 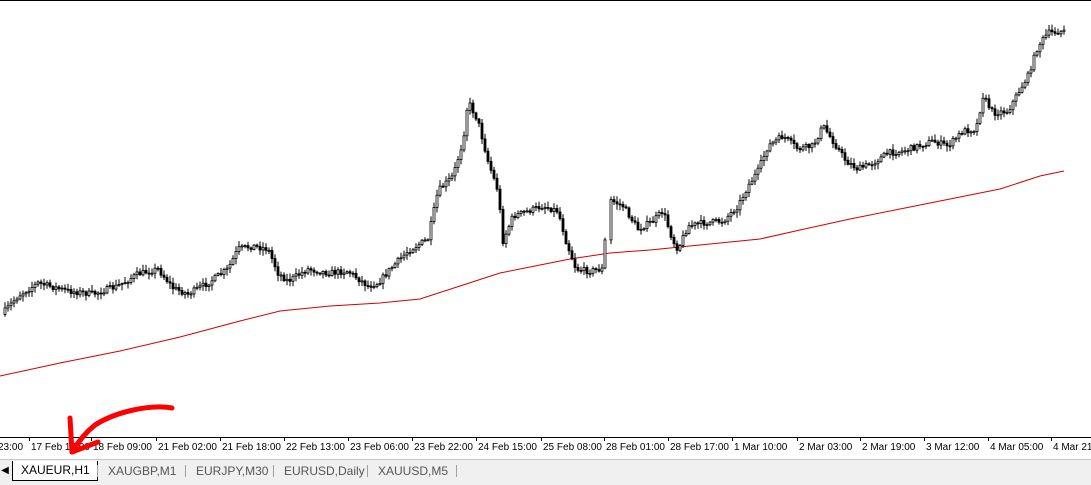 I want to click on chart-tab: XAUEUR,H1, so click(x=55, y=471).